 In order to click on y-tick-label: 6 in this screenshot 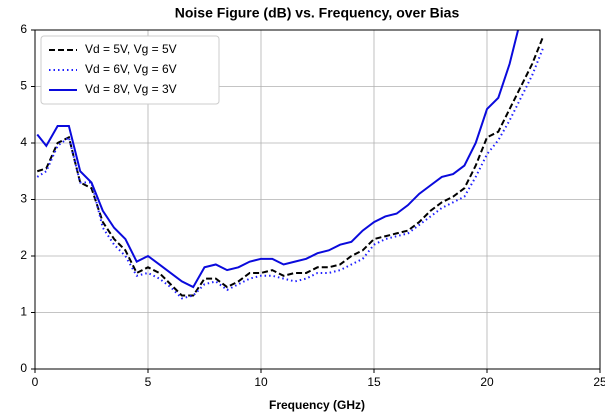, I will do `click(23, 29)`.